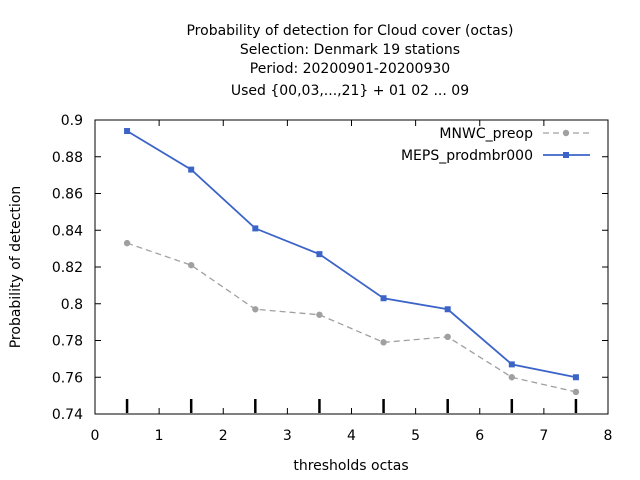  What do you see at coordinates (16, 267) in the screenshot?
I see `y-axis-label: Probability of detection` at bounding box center [16, 267].